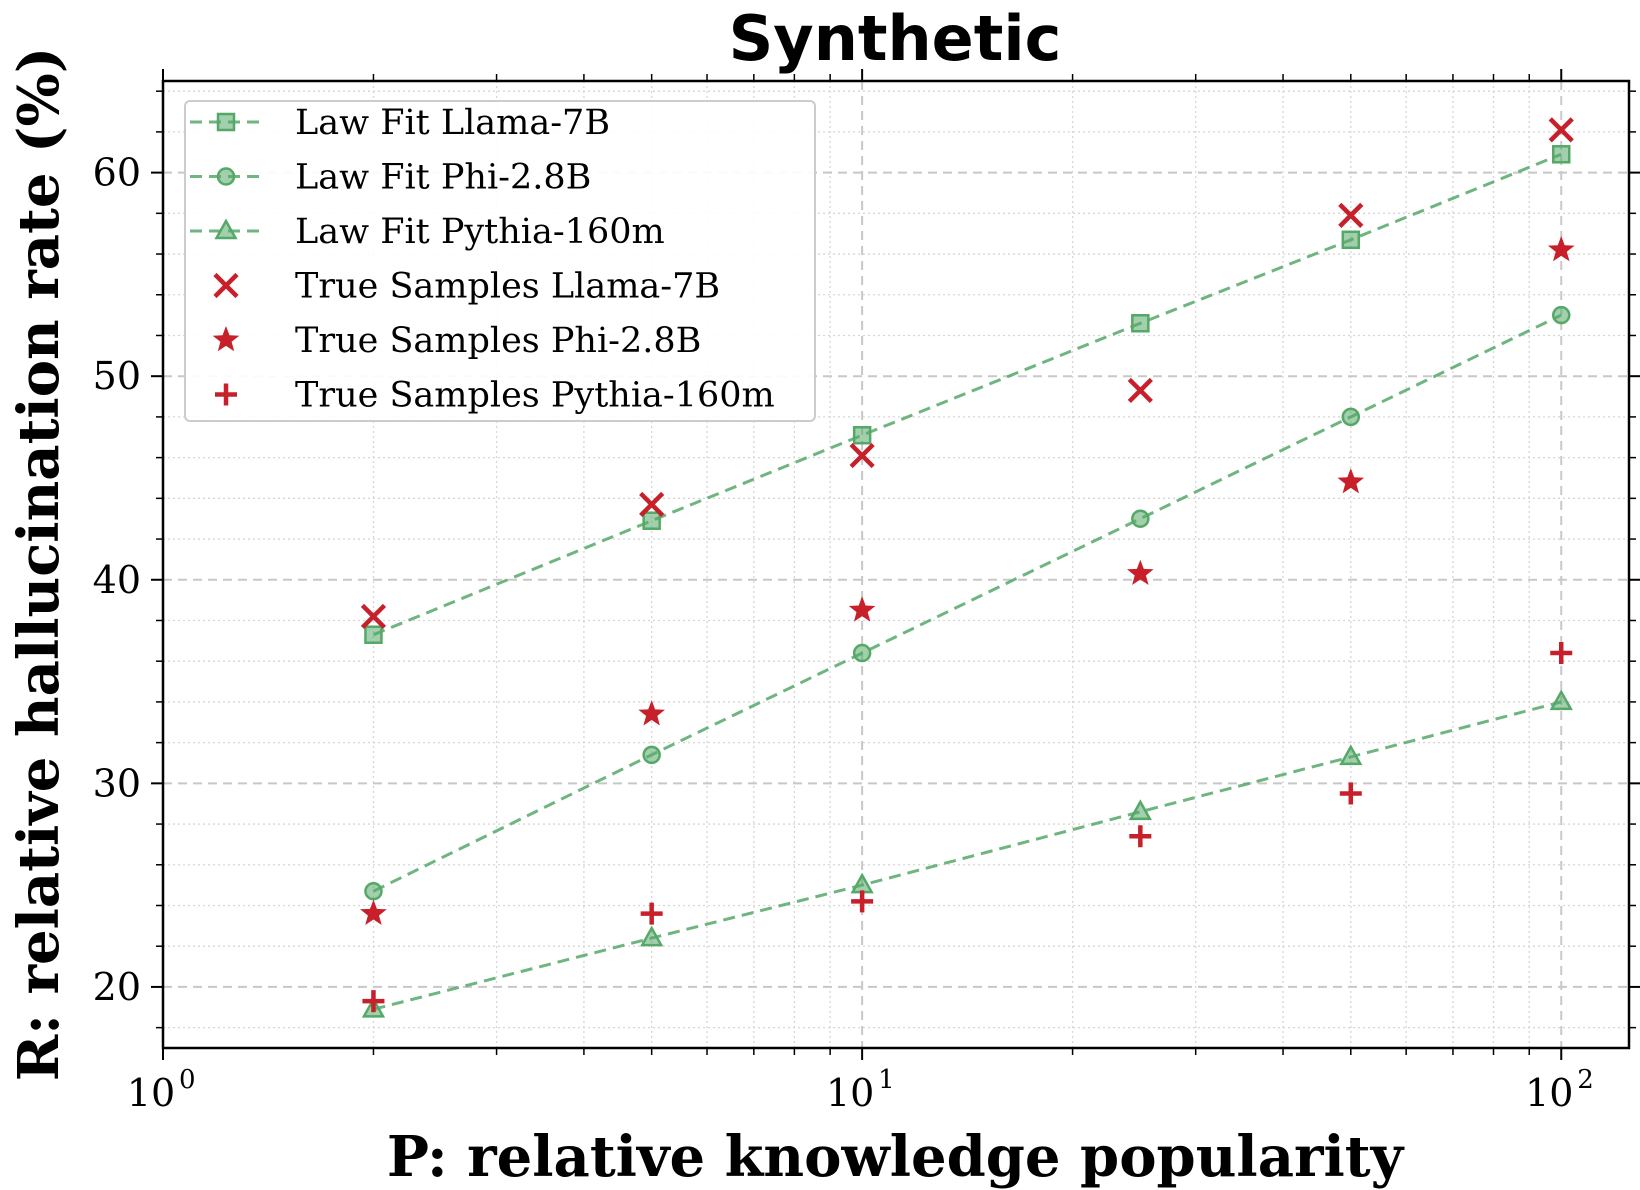  What do you see at coordinates (895, 38) in the screenshot?
I see `chart-title: Synthetic` at bounding box center [895, 38].